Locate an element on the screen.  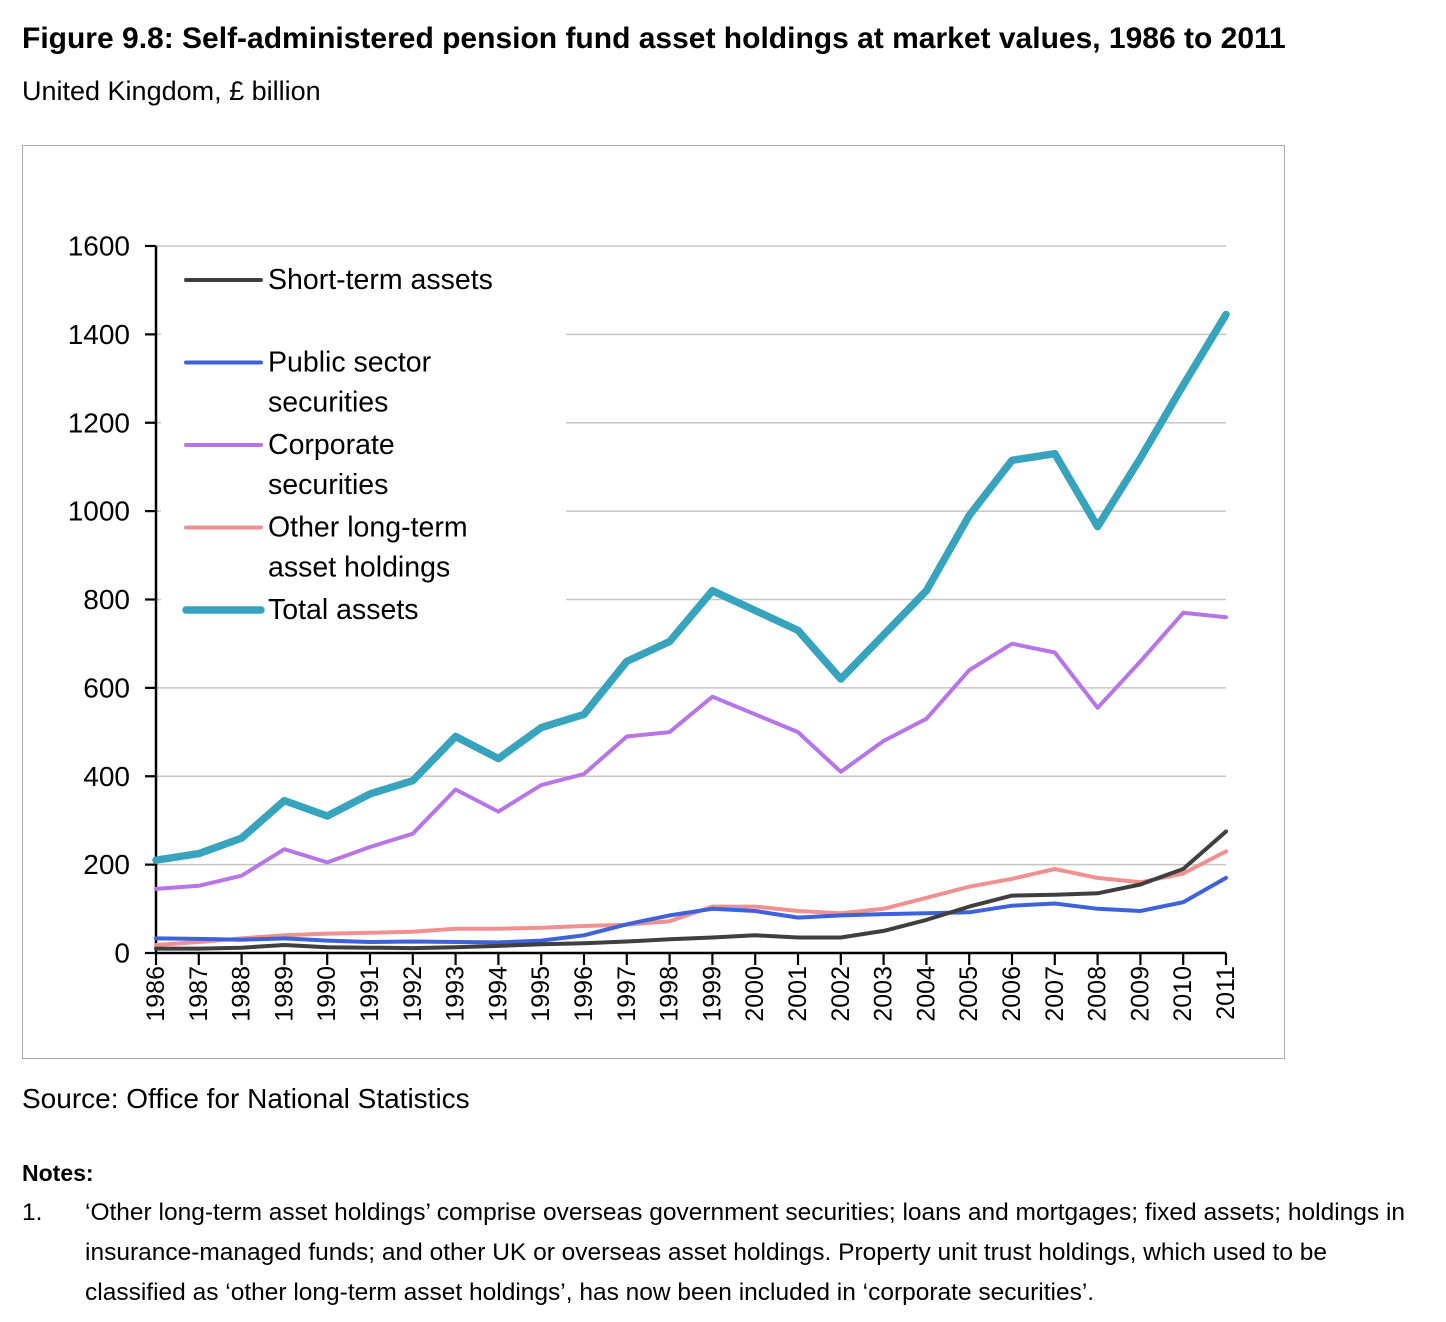
legend-label: asset holdings is located at coordinates (359, 568).